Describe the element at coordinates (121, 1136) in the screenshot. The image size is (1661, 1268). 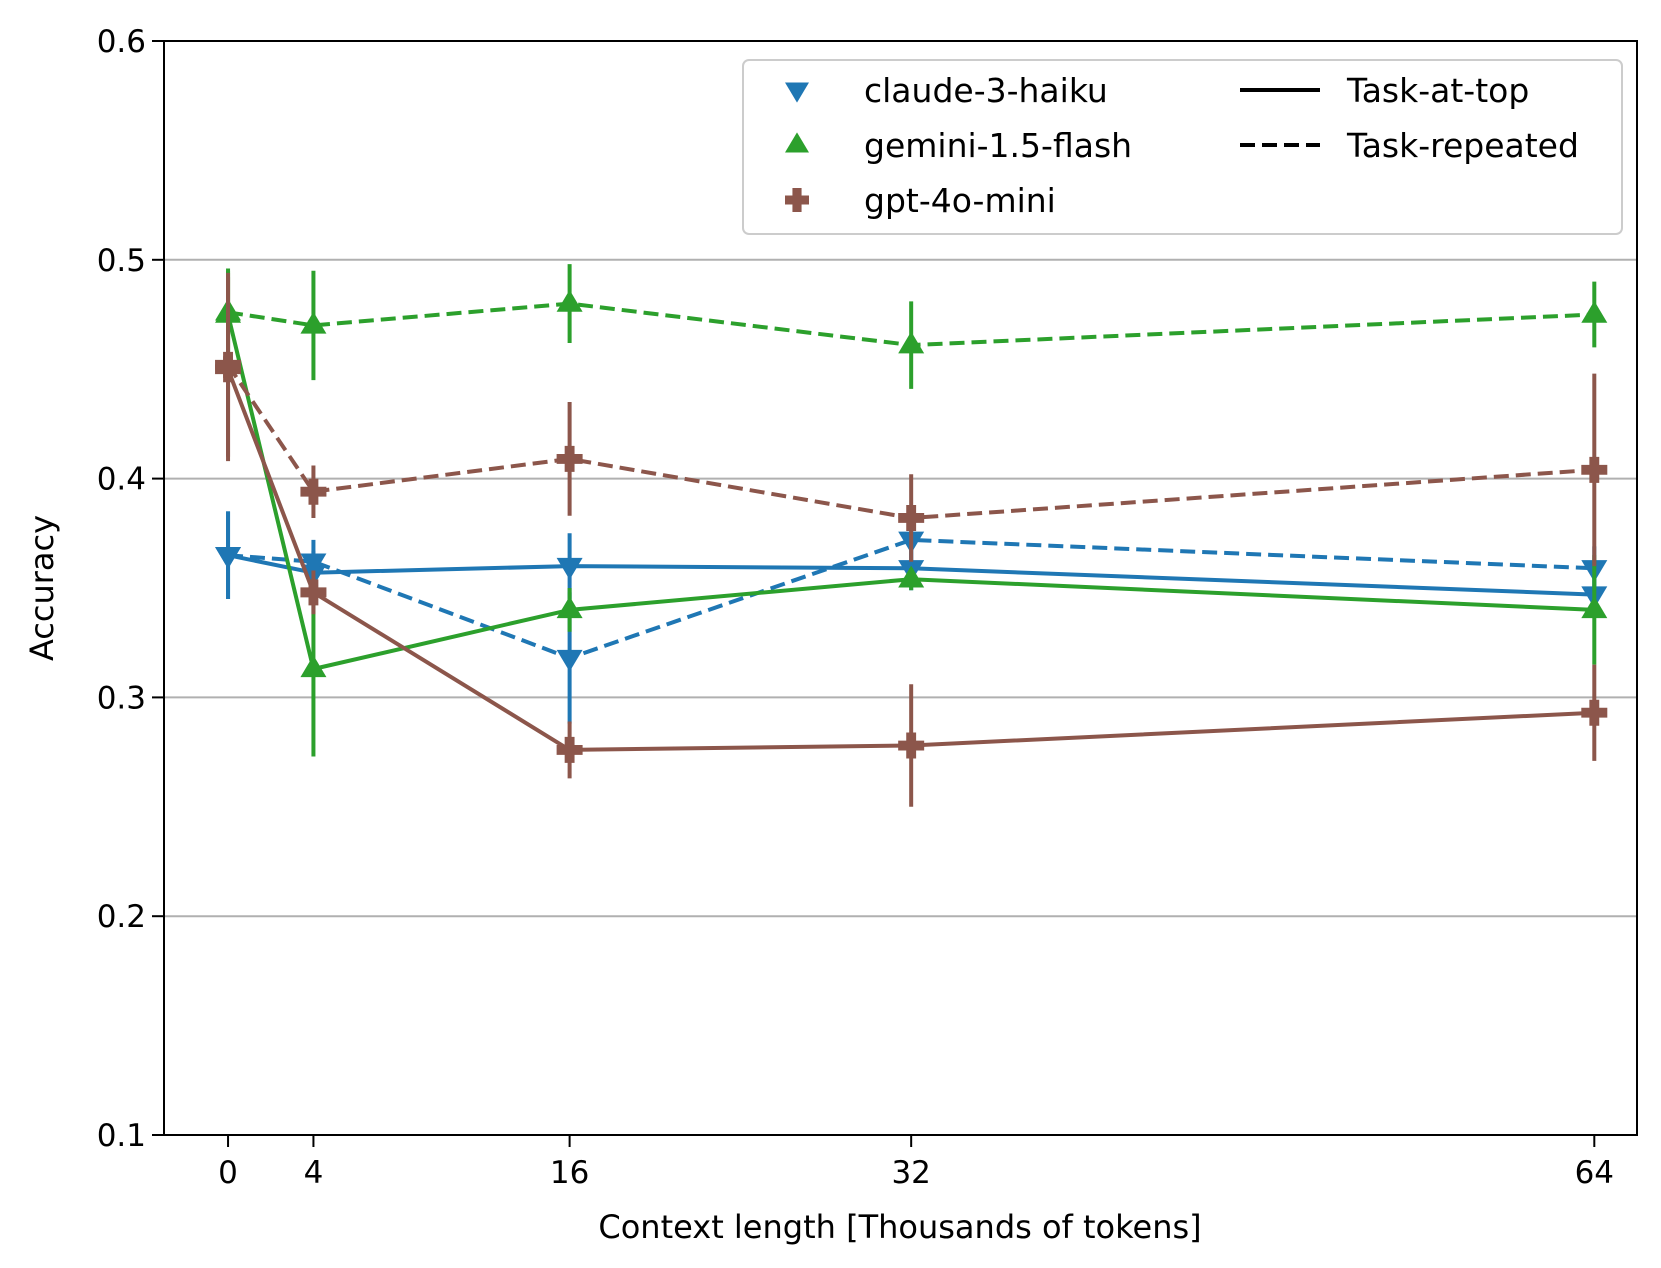
I see `y-tick-label: 0.1` at that location.